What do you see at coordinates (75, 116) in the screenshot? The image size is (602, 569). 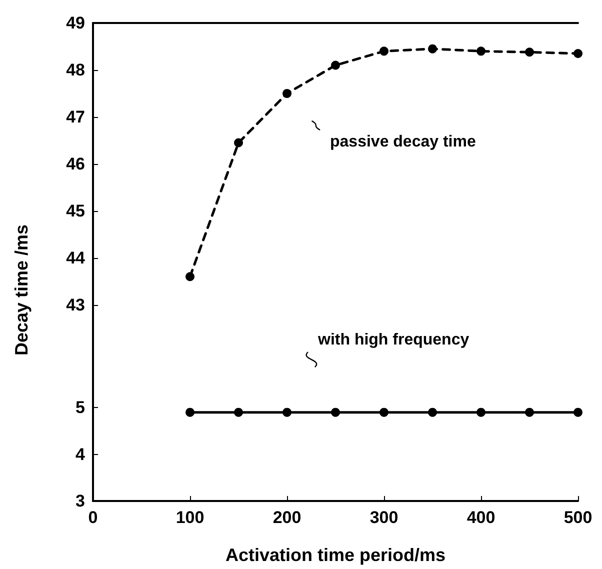 I see `y-tick-label: 47` at bounding box center [75, 116].